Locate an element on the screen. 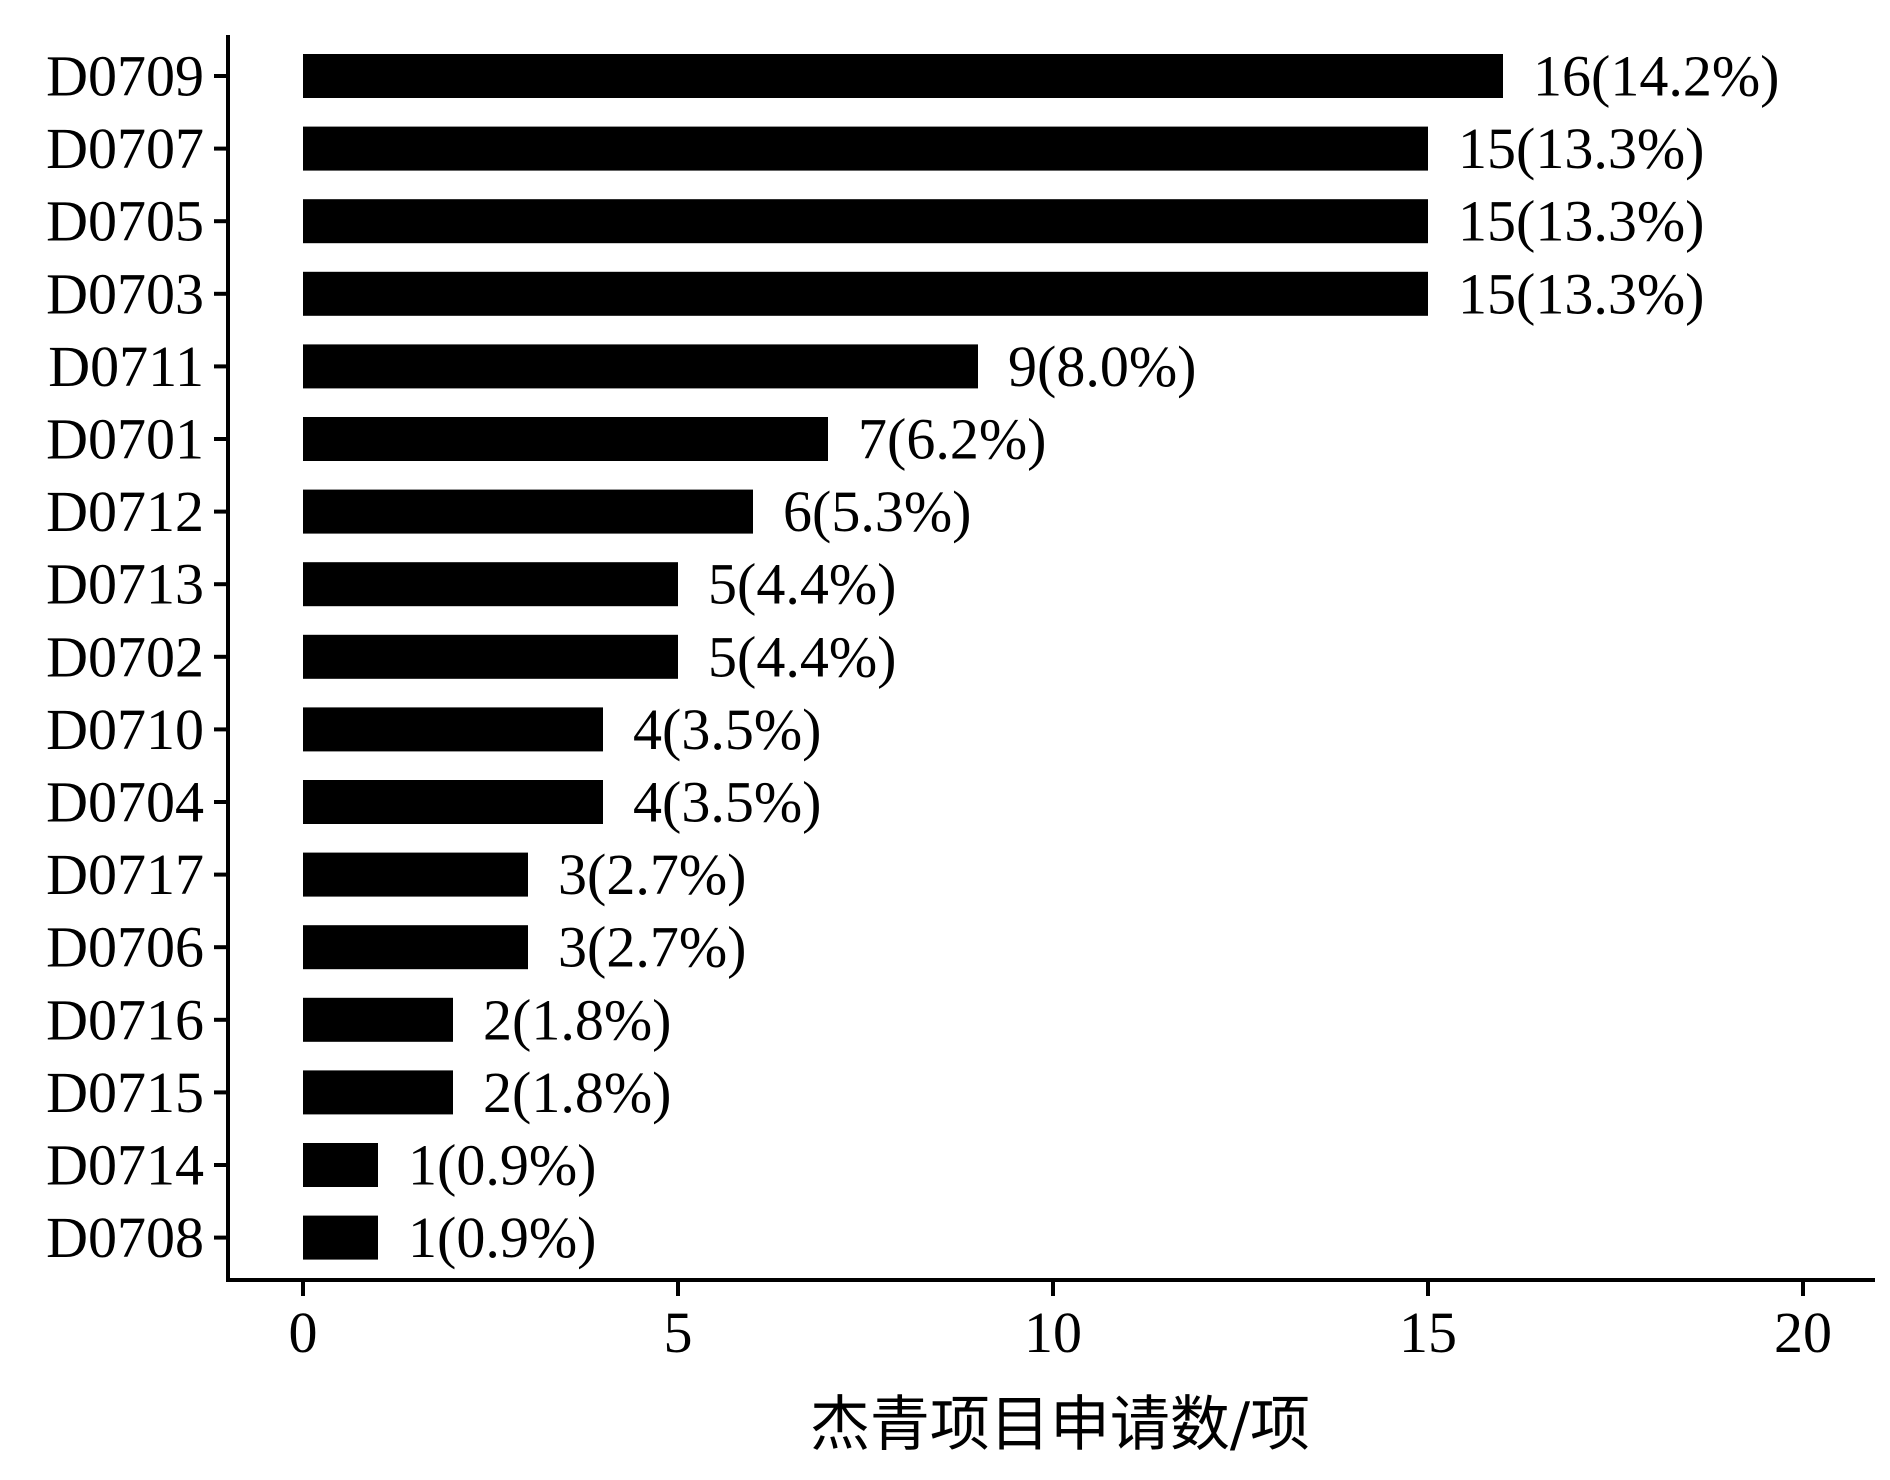 This screenshot has height=1480, width=1890. bar-d0701 is located at coordinates (565, 439).